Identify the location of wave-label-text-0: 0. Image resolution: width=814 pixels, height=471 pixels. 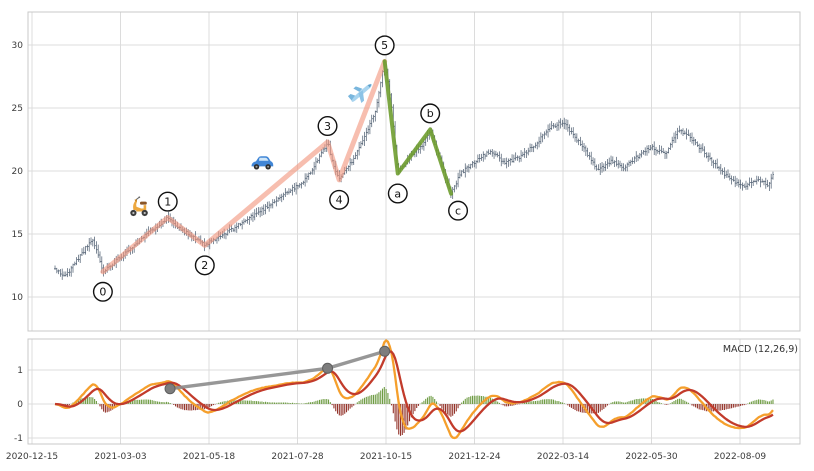
(102, 292).